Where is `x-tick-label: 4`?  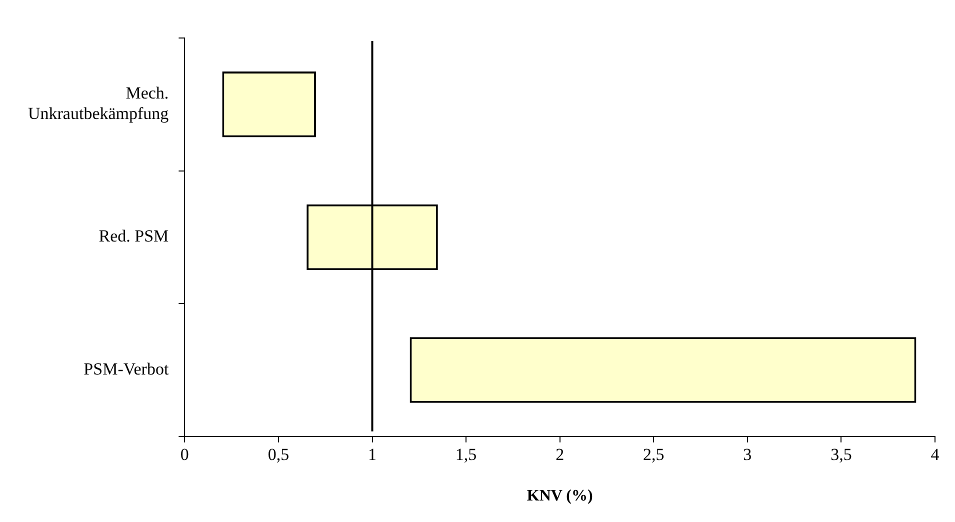 x-tick-label: 4 is located at coordinates (935, 454).